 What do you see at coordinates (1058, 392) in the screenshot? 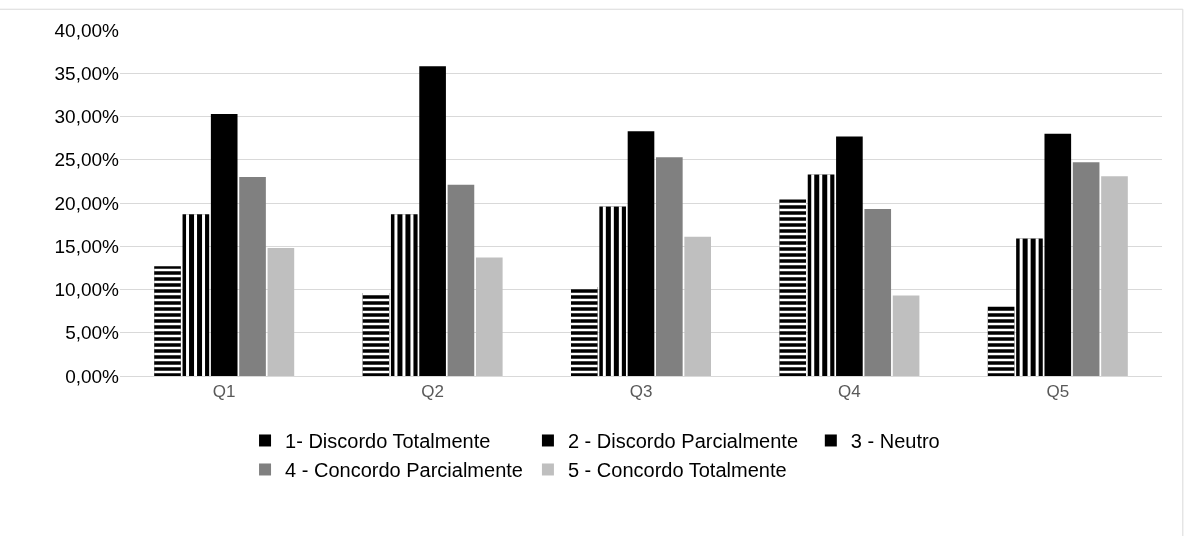
I see `x-tick-label: Q5` at bounding box center [1058, 392].